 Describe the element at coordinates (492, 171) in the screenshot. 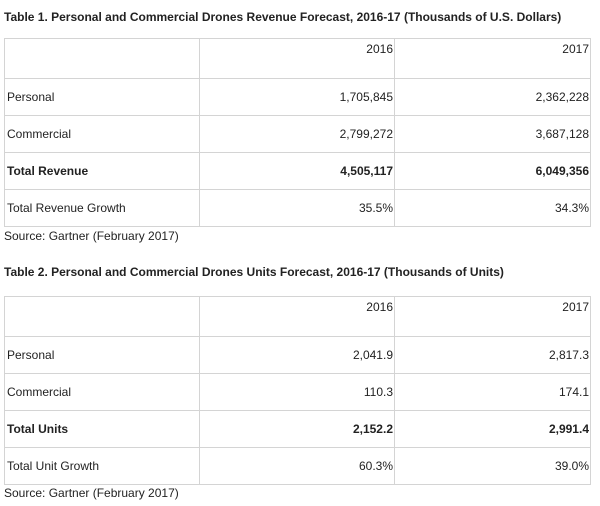

I see `value-2017: 6,049,356` at that location.